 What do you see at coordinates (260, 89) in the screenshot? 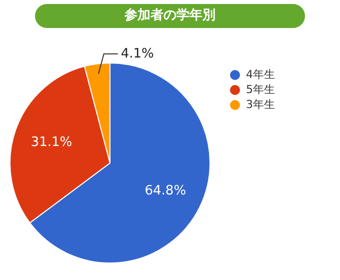
I see `legend-label: 5年生` at bounding box center [260, 89].